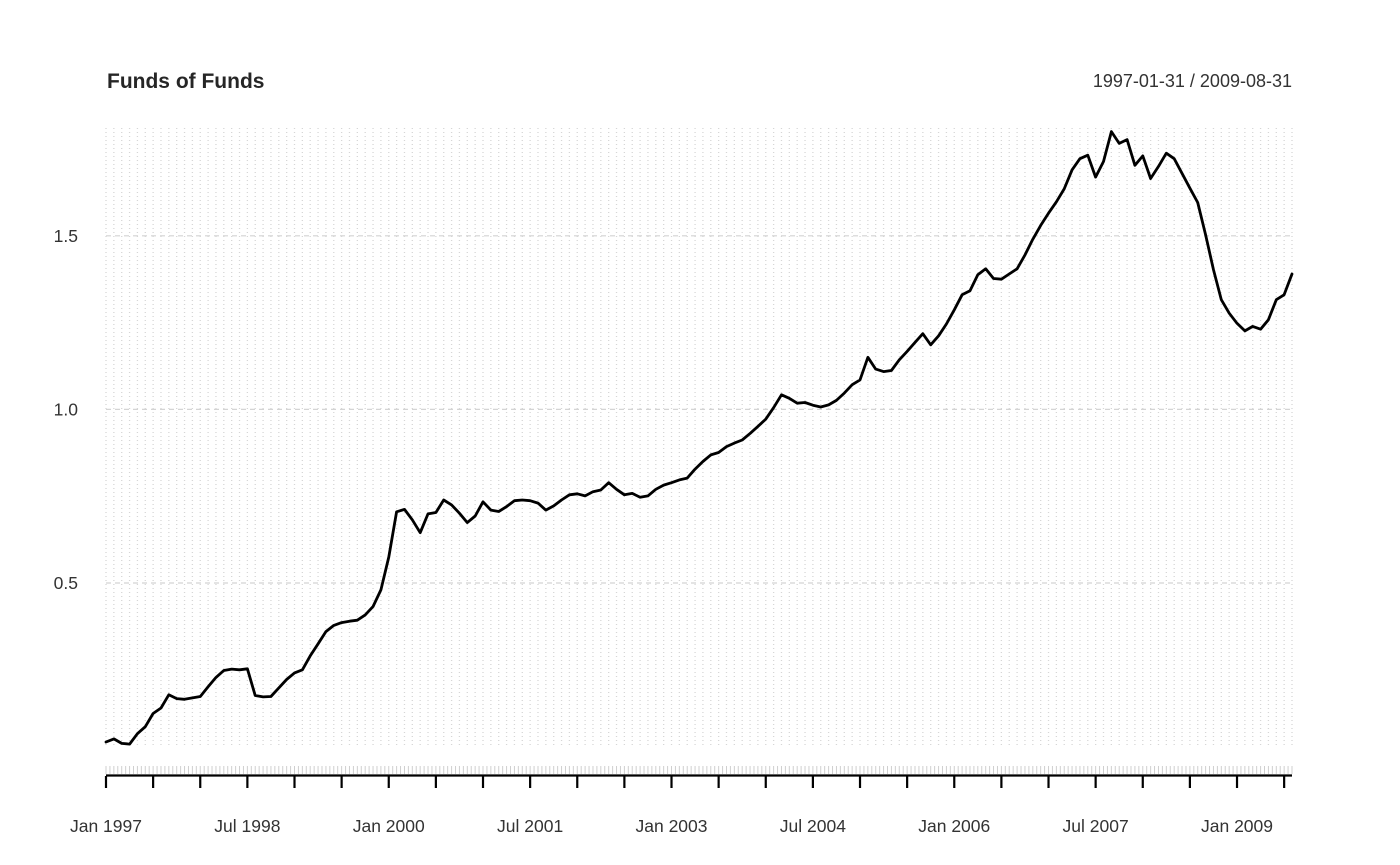 The height and width of the screenshot is (865, 1400). I want to click on chart-title: Funds of Funds, so click(185, 81).